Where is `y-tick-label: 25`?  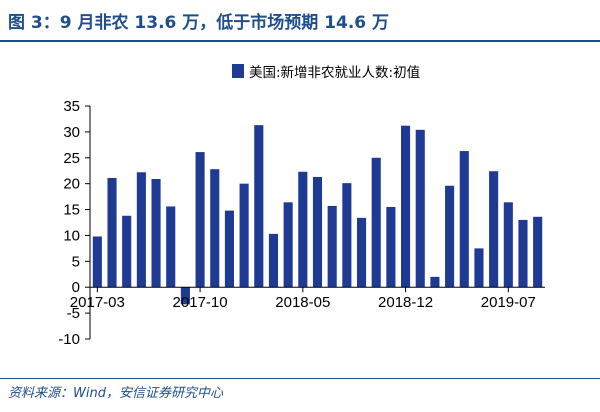 y-tick-label: 25 is located at coordinates (71, 158).